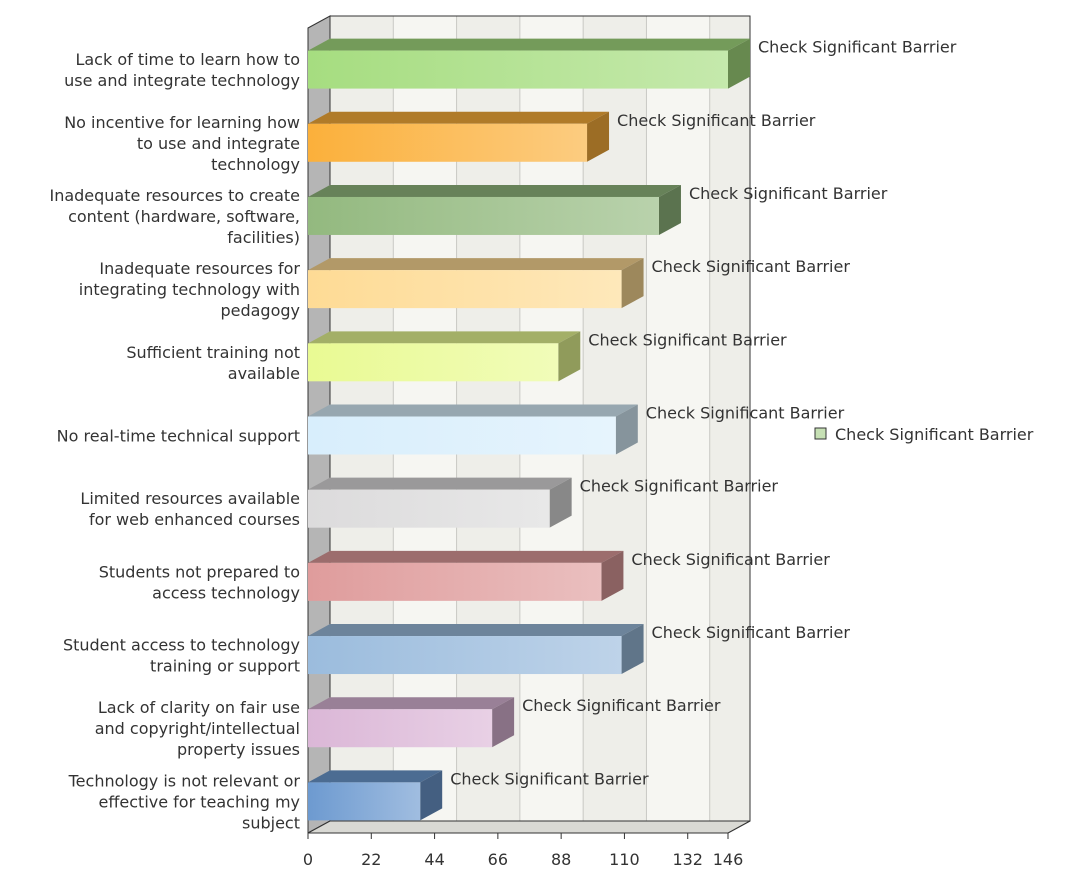 Image resolution: width=1069 pixels, height=875 pixels. Describe the element at coordinates (264, 373) in the screenshot. I see `category-label-line: available` at that location.